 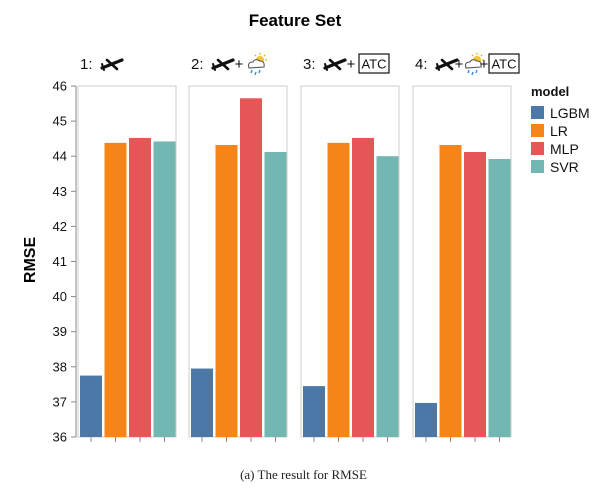 What do you see at coordinates (309, 64) in the screenshot?
I see `facet-label: 3:` at bounding box center [309, 64].